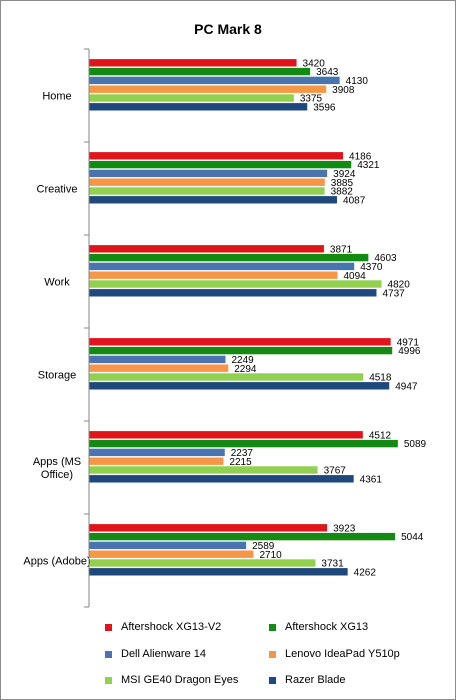 This screenshot has height=700, width=456. Describe the element at coordinates (245, 369) in the screenshot. I see `data-label: 2294` at that location.